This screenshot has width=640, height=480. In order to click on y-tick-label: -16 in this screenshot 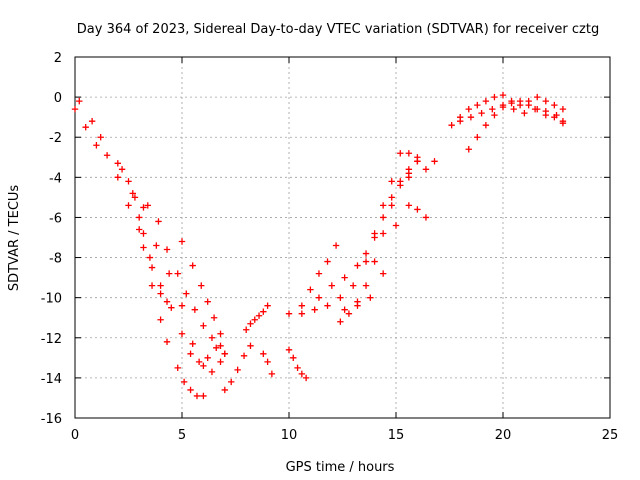, I will do `click(51, 419)`.